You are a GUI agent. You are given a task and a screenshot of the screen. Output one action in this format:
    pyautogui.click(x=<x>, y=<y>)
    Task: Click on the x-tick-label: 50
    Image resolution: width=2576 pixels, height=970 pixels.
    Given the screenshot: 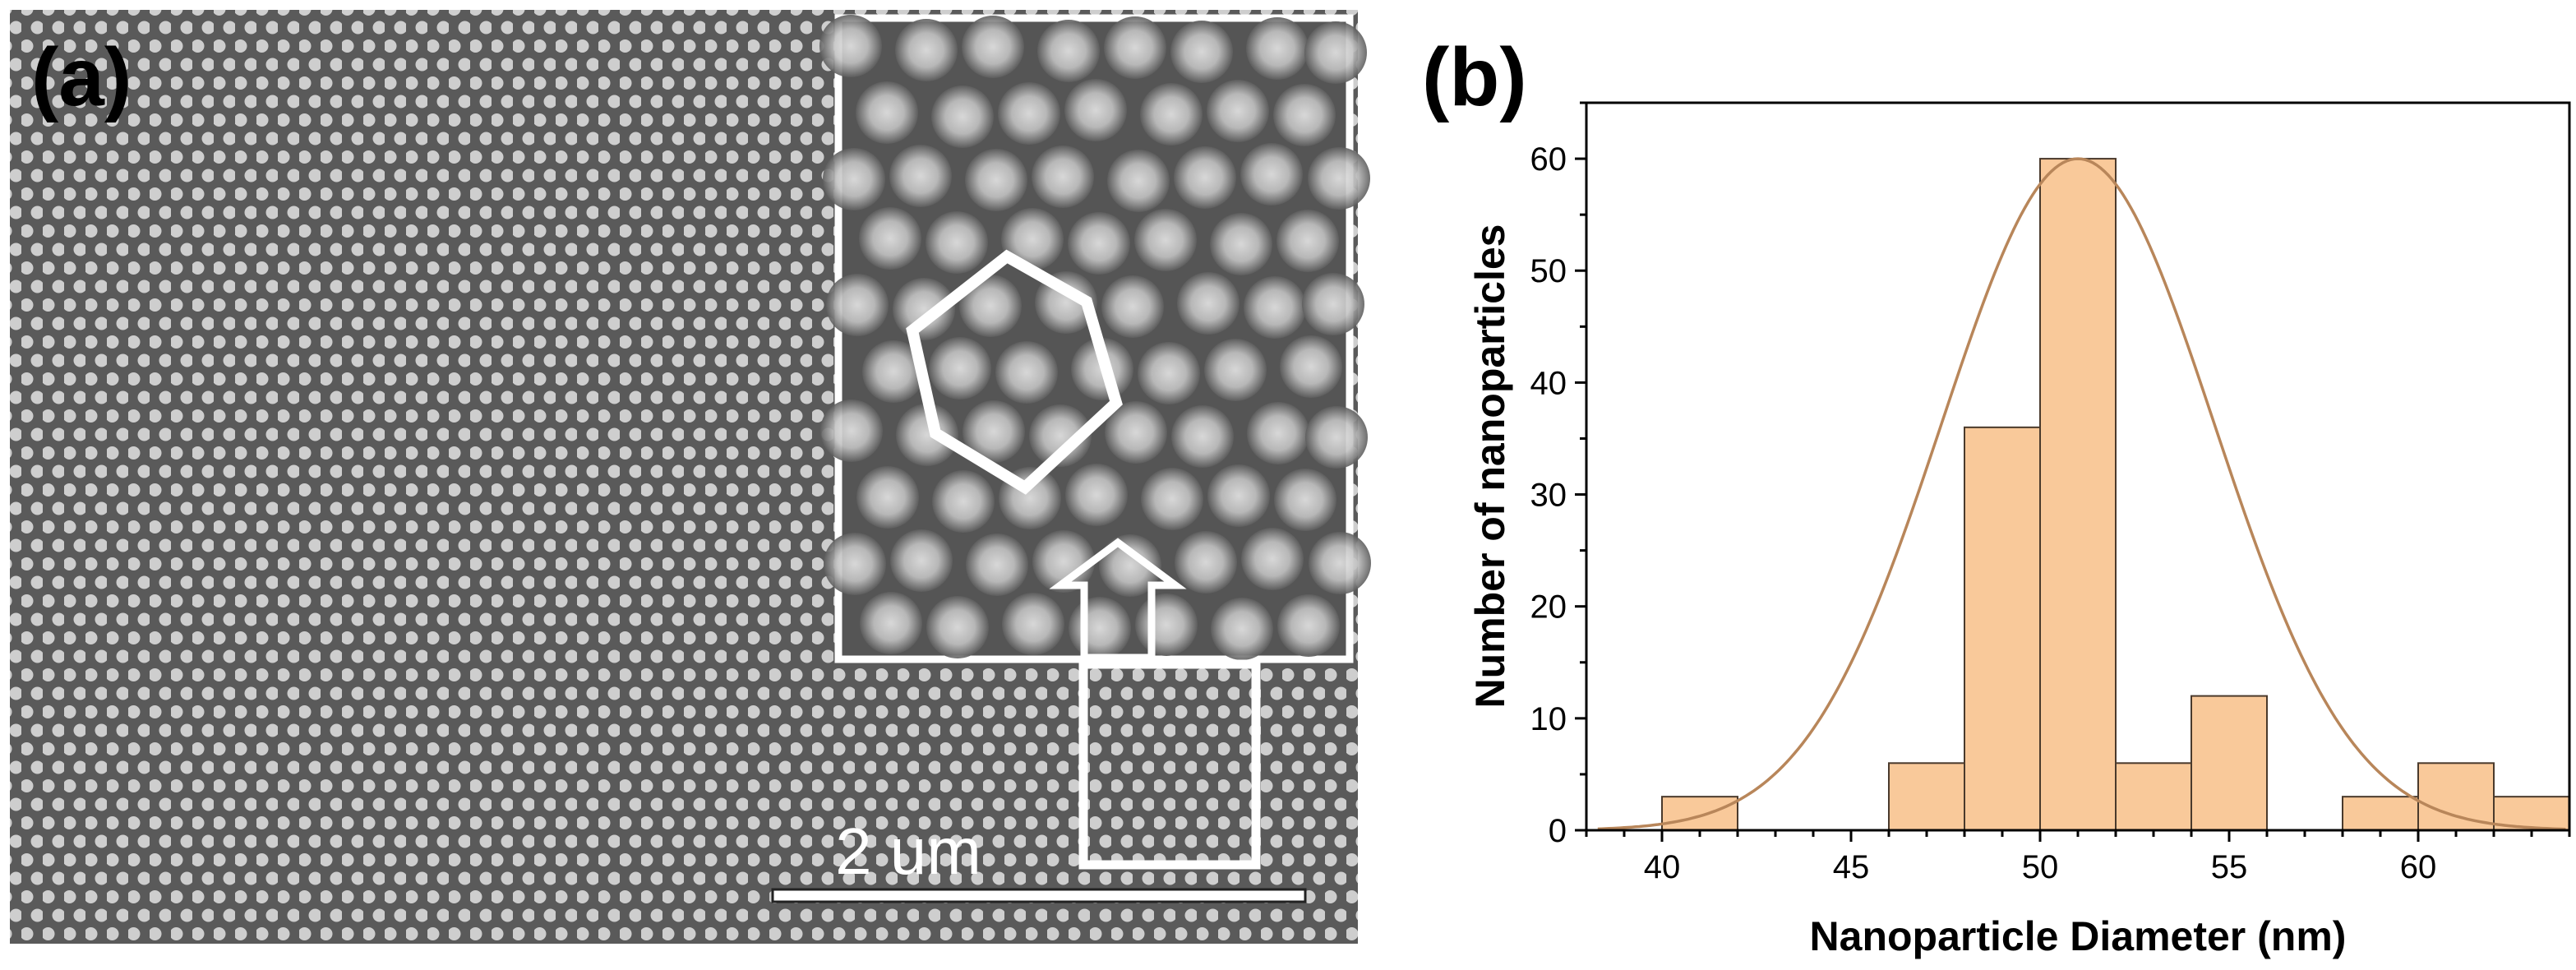 What is the action you would take?
    pyautogui.click(x=2041, y=867)
    